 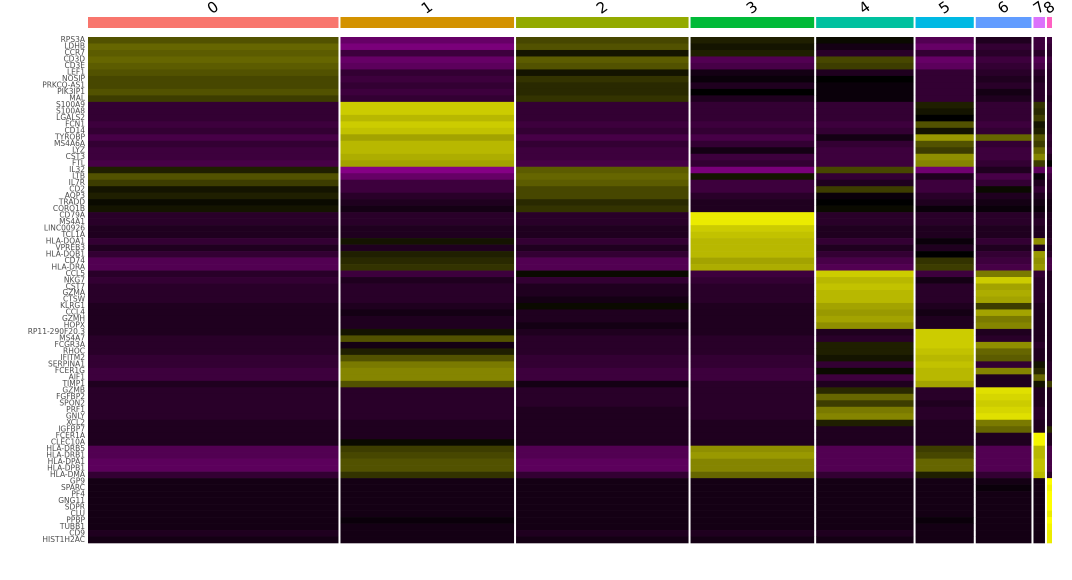 I want to click on gene-label: HLA-DPA1, so click(x=67, y=461).